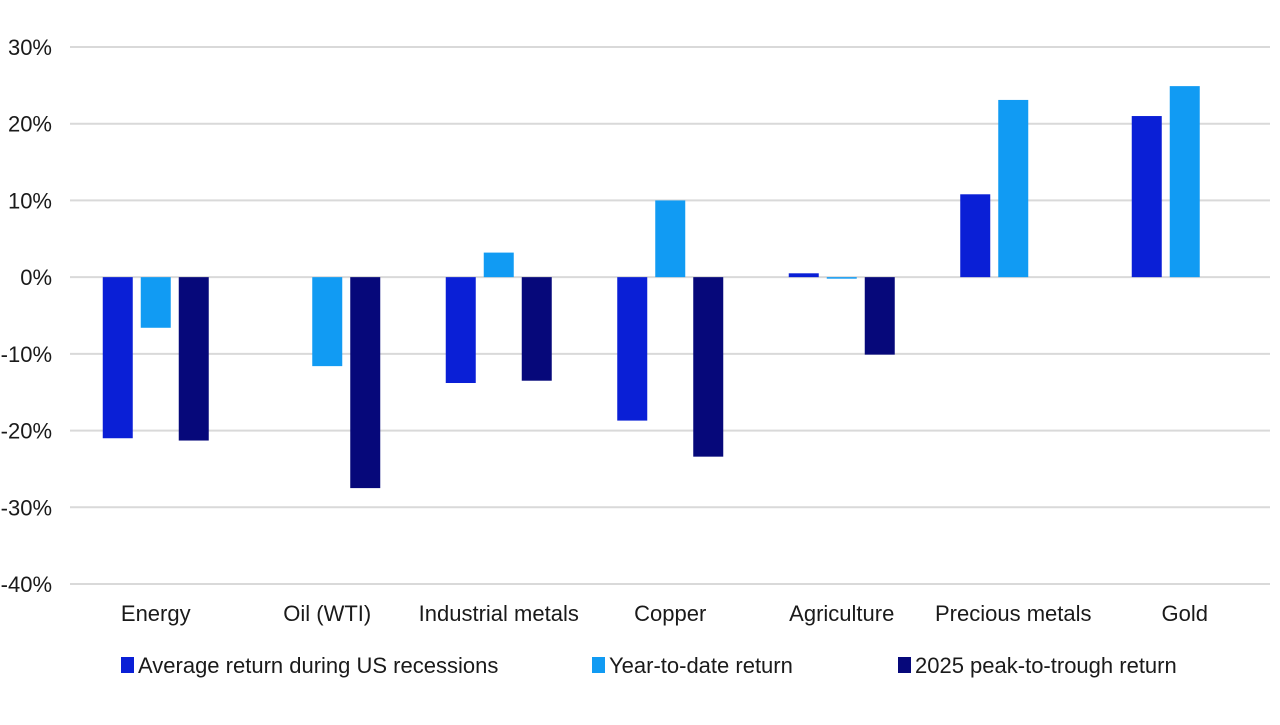  Describe the element at coordinates (26, 507) in the screenshot. I see `y-tick-label: -30%` at that location.